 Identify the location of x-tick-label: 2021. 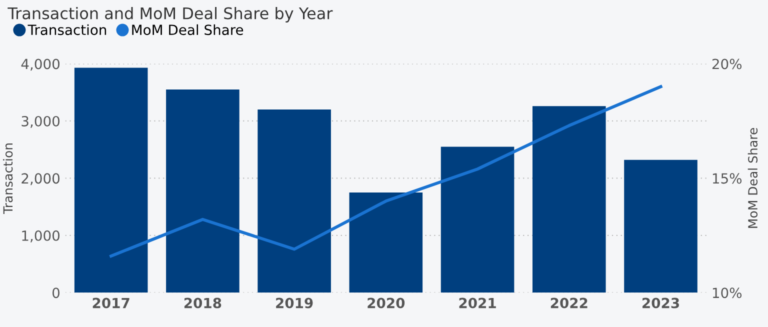
(477, 303).